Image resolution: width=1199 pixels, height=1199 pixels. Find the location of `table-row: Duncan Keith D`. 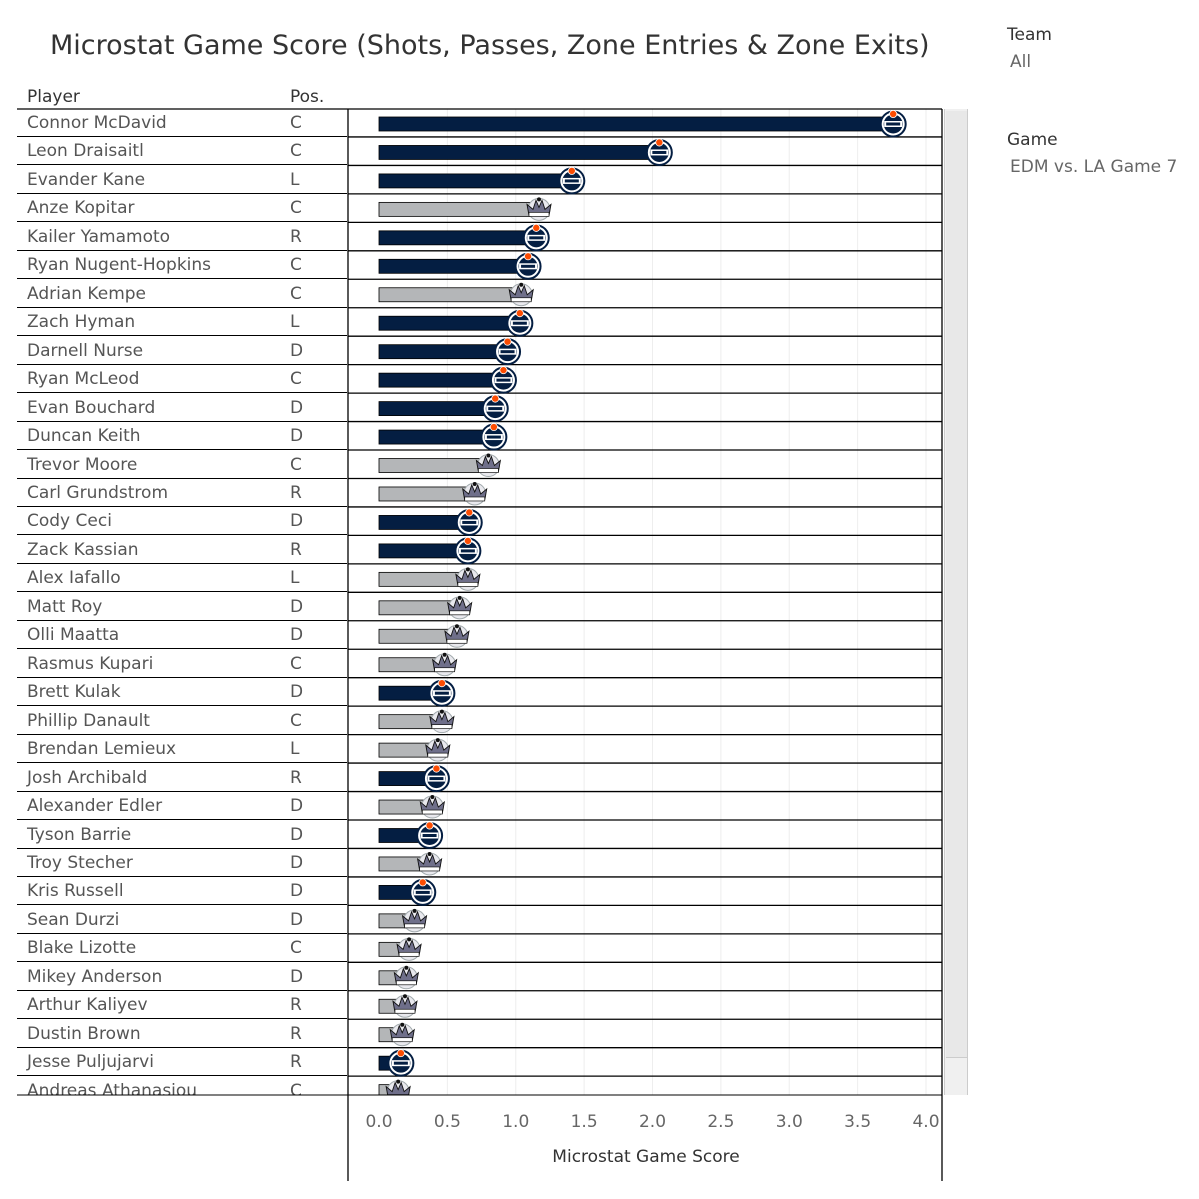

table-row: Duncan Keith D is located at coordinates (182, 436).